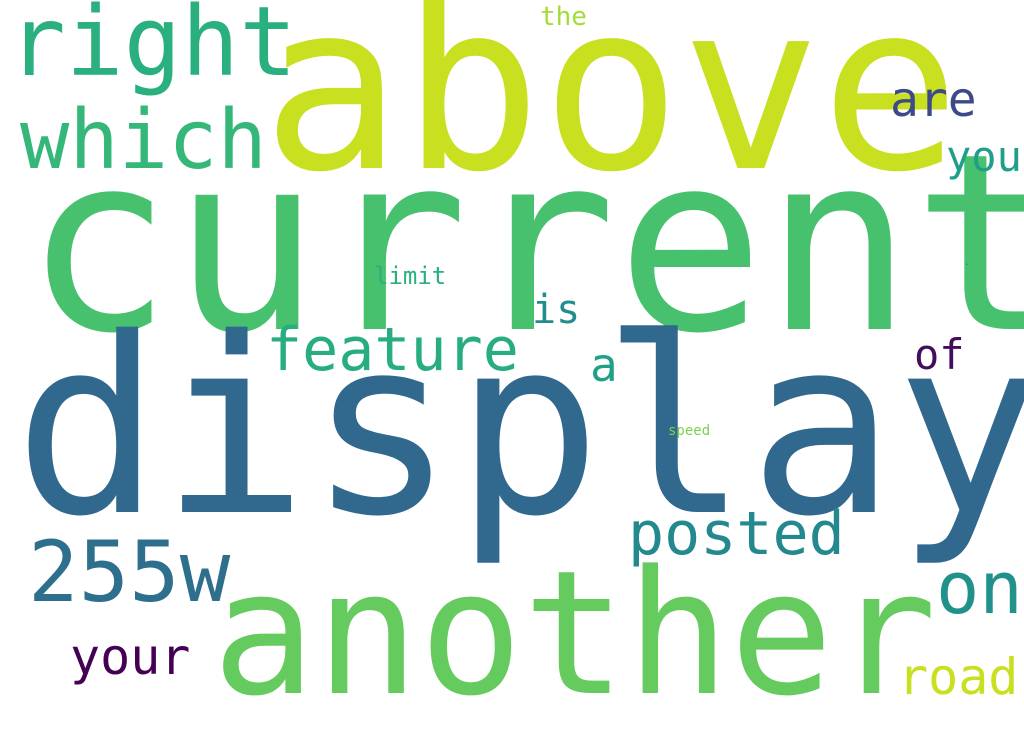  Describe the element at coordinates (563, 17) in the screenshot. I see `word-the: the` at that location.